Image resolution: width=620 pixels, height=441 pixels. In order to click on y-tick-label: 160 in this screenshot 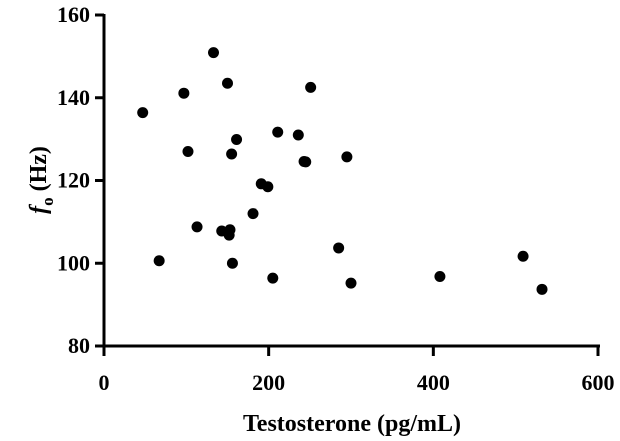, I will do `click(73, 14)`.